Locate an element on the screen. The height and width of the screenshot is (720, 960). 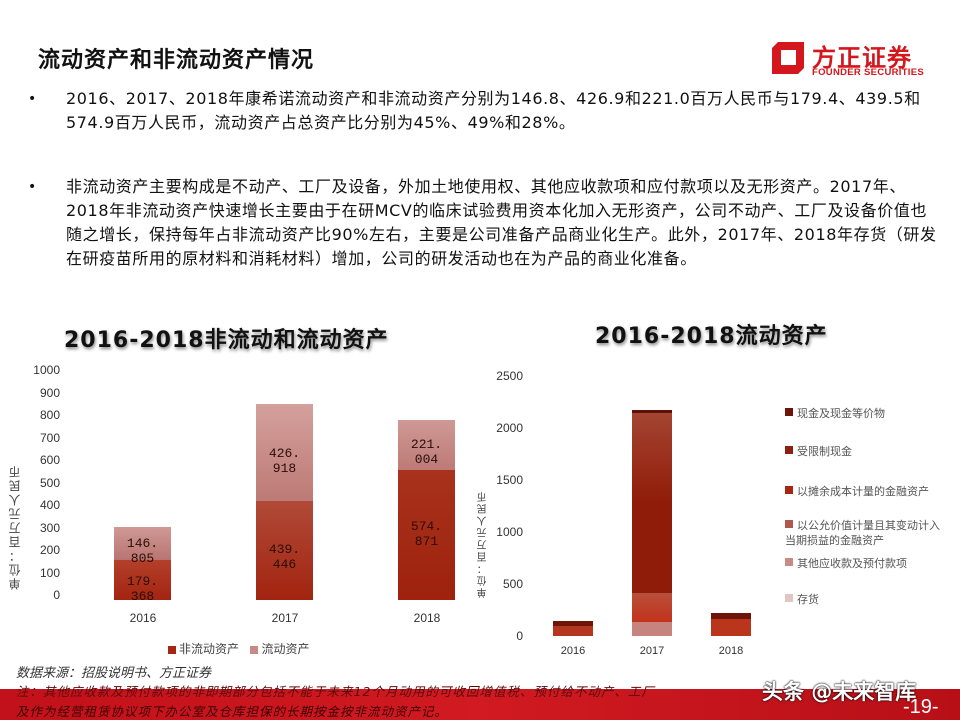
legend-label: 其他应收款及预付款项 is located at coordinates (852, 563).